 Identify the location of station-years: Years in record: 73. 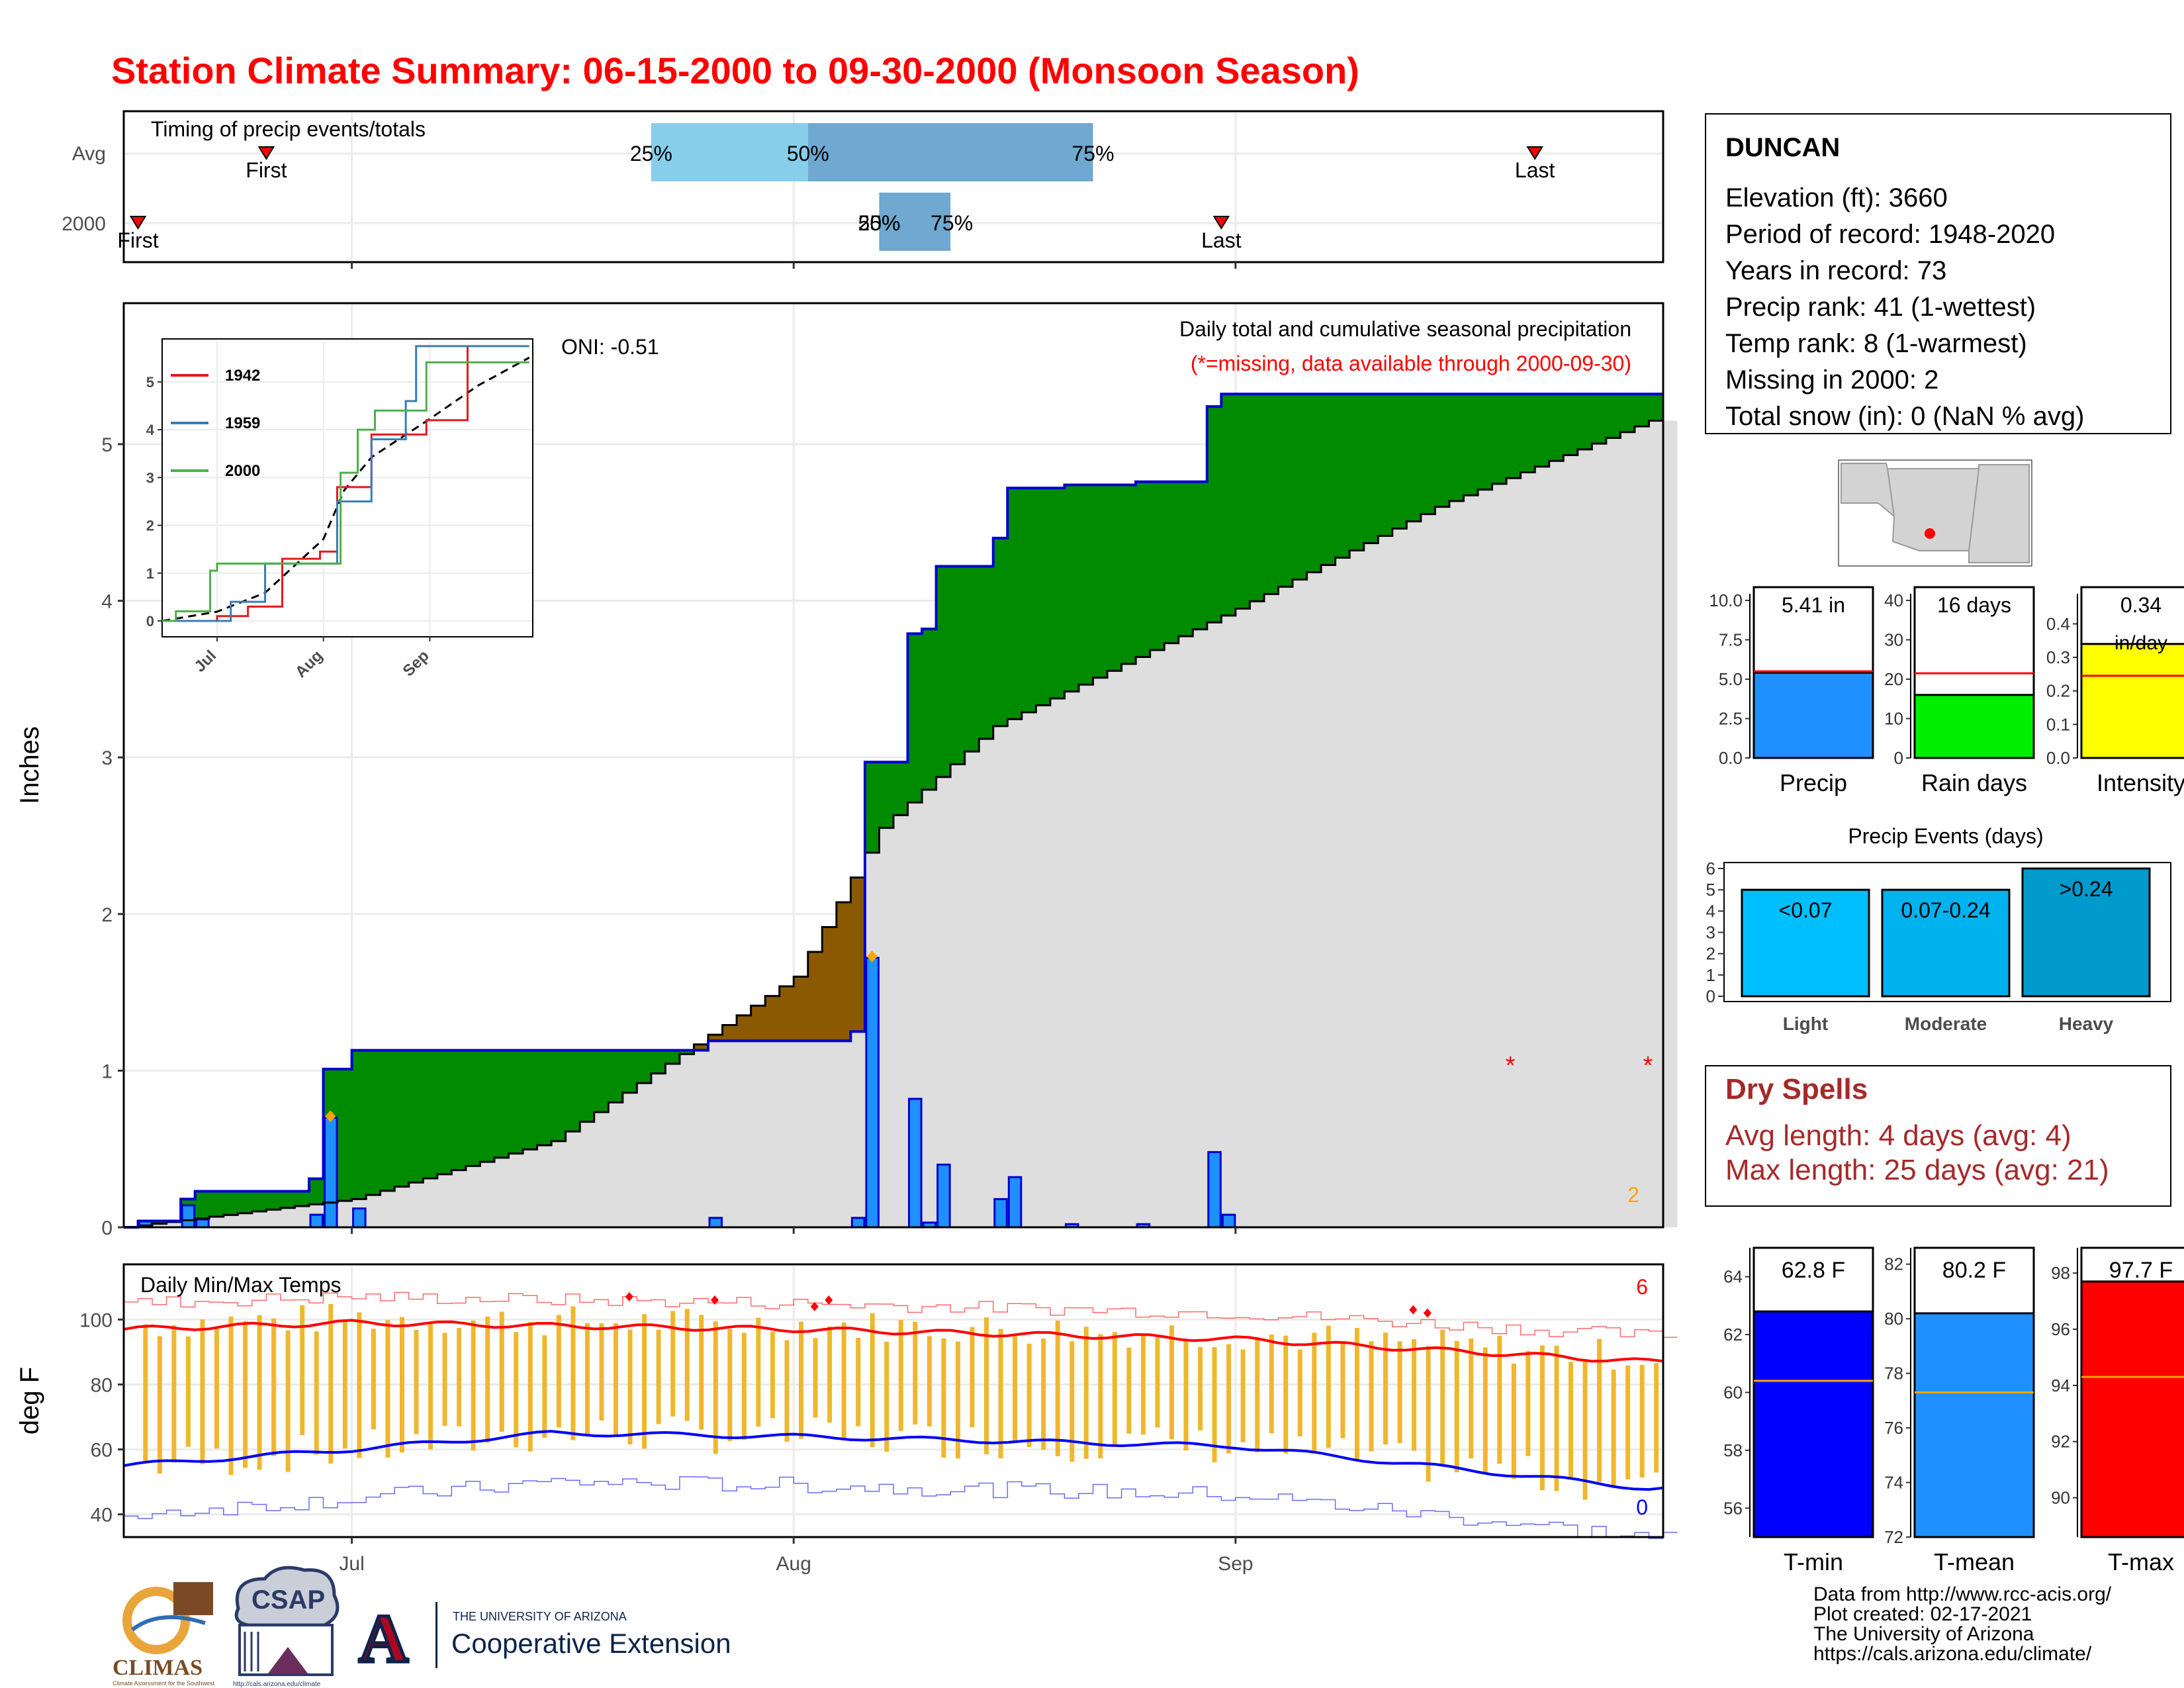
(1835, 270).